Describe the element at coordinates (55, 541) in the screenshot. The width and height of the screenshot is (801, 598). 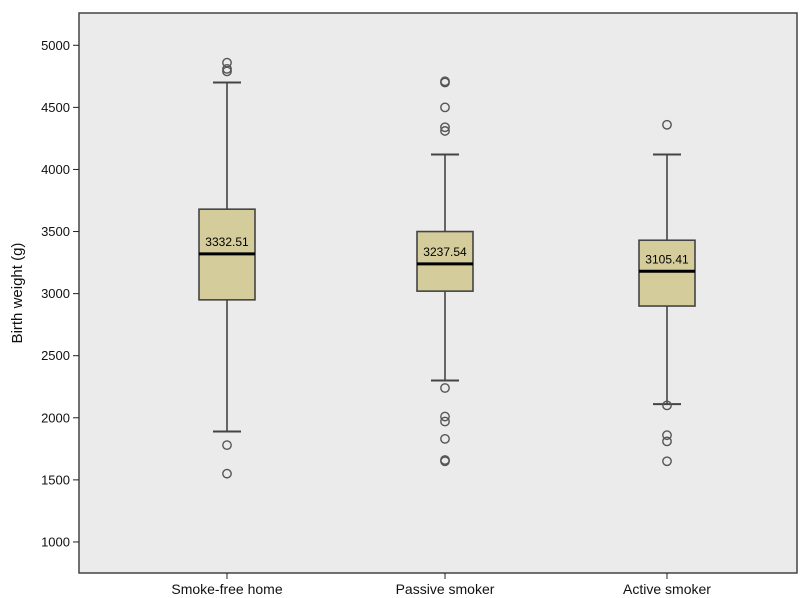
I see `y-tick-label: 1000` at that location.